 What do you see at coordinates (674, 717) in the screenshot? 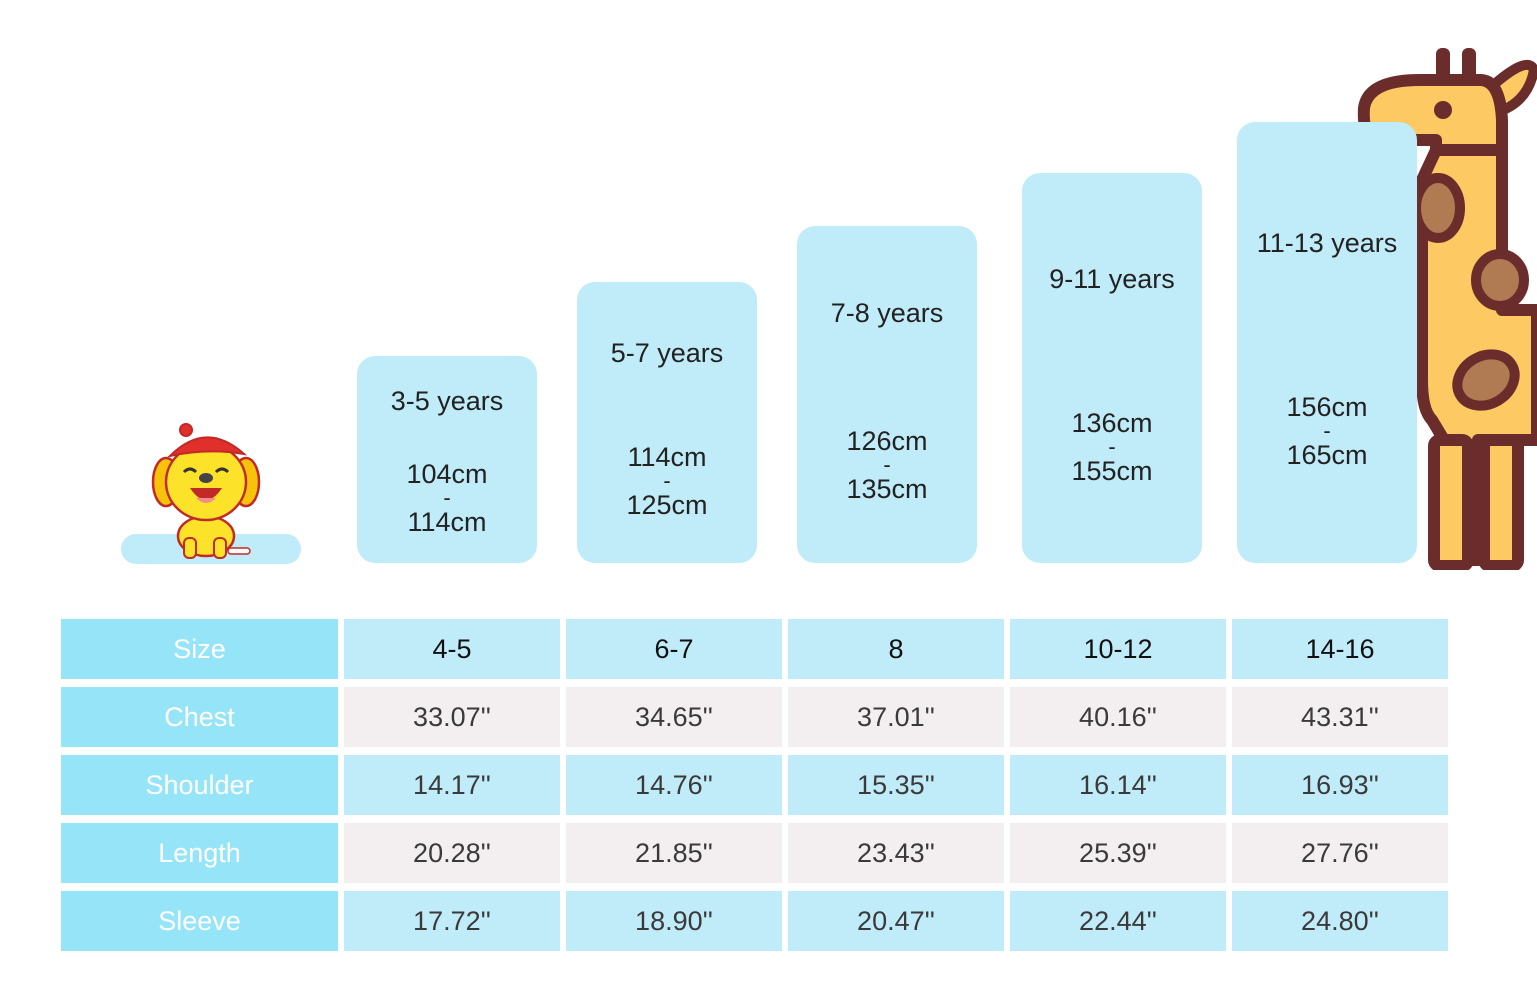
I see `measure-cell: 34.65''` at bounding box center [674, 717].